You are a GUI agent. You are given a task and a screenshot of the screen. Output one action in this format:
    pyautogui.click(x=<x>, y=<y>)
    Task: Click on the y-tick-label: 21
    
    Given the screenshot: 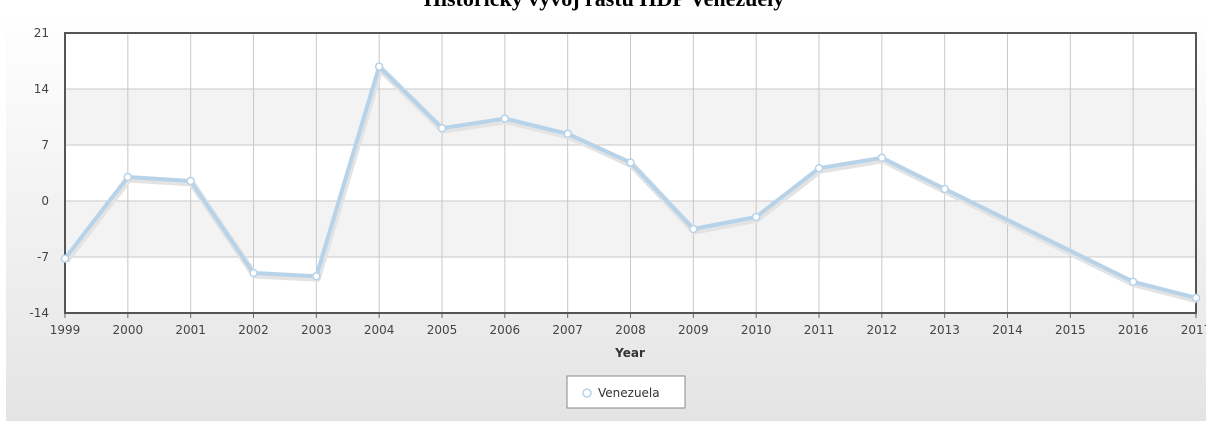 What is the action you would take?
    pyautogui.click(x=41, y=33)
    